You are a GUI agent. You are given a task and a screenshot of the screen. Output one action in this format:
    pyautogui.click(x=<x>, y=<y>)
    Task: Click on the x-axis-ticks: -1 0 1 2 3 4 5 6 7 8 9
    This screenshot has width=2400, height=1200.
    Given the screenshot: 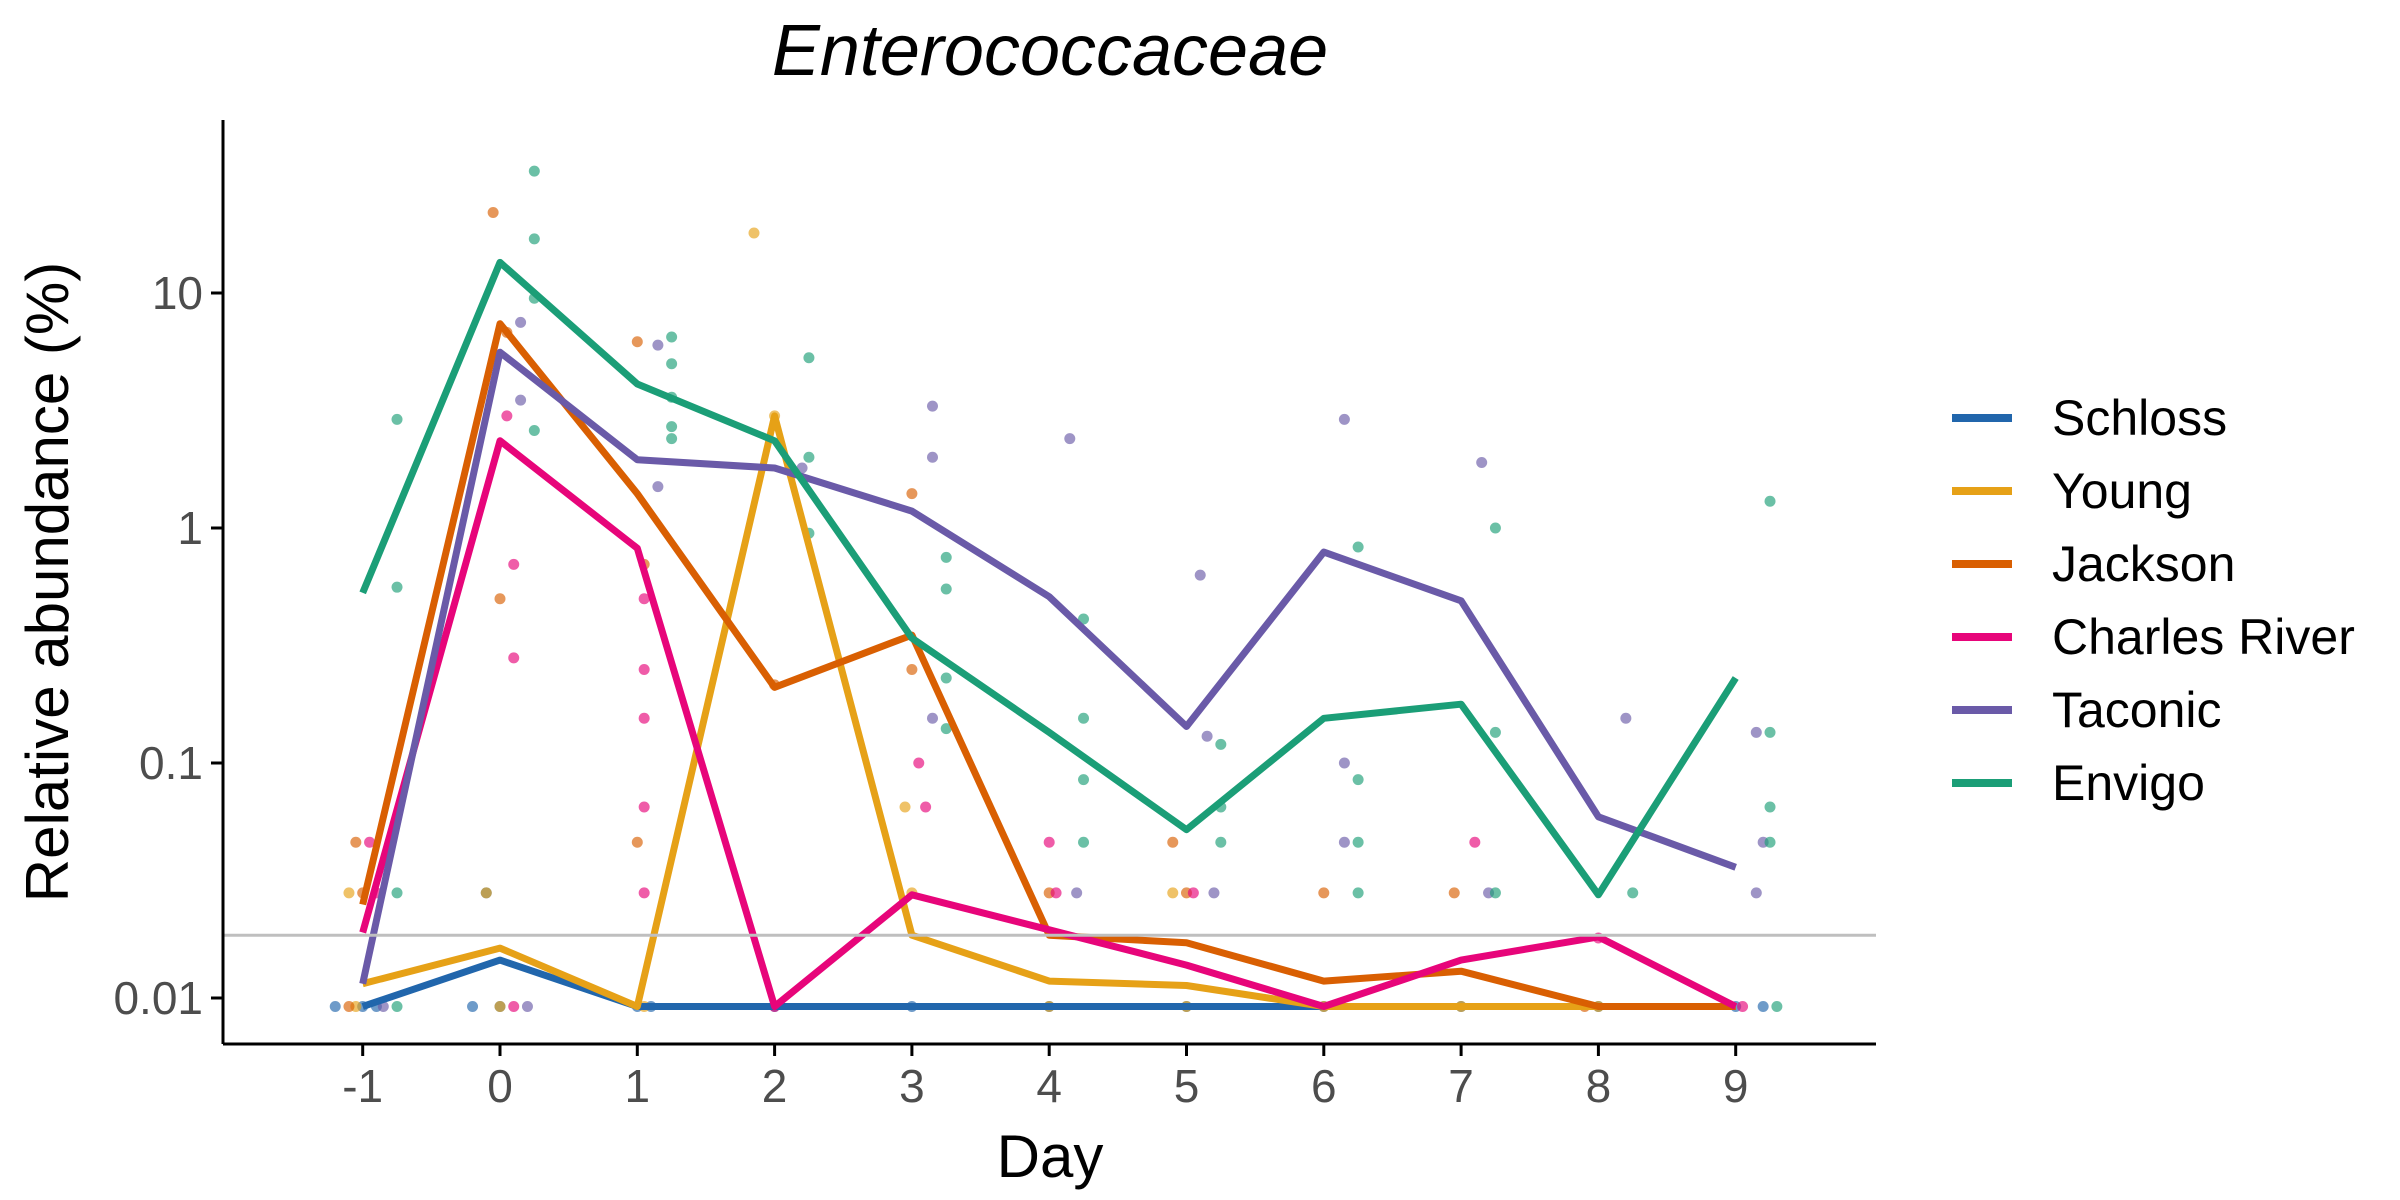 What is the action you would take?
    pyautogui.click(x=1045, y=1078)
    